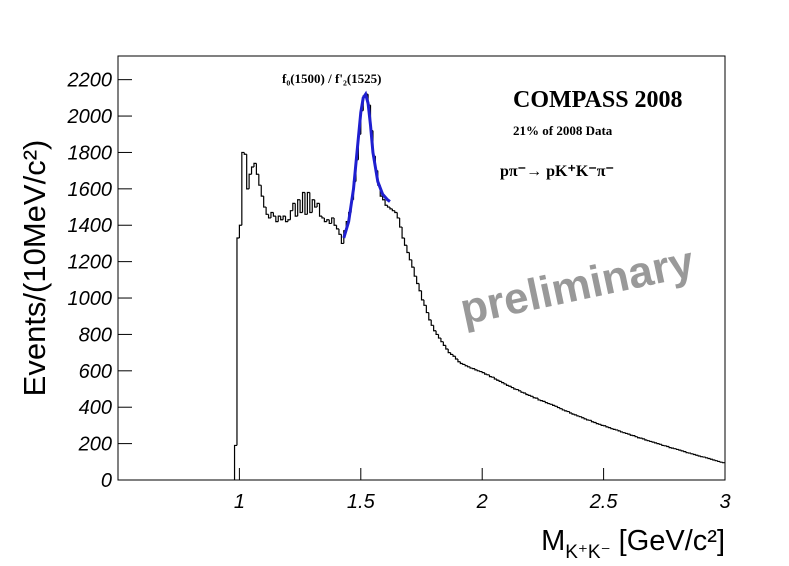 The image size is (789, 566). What do you see at coordinates (724, 502) in the screenshot?
I see `x-tick-label: 3` at bounding box center [724, 502].